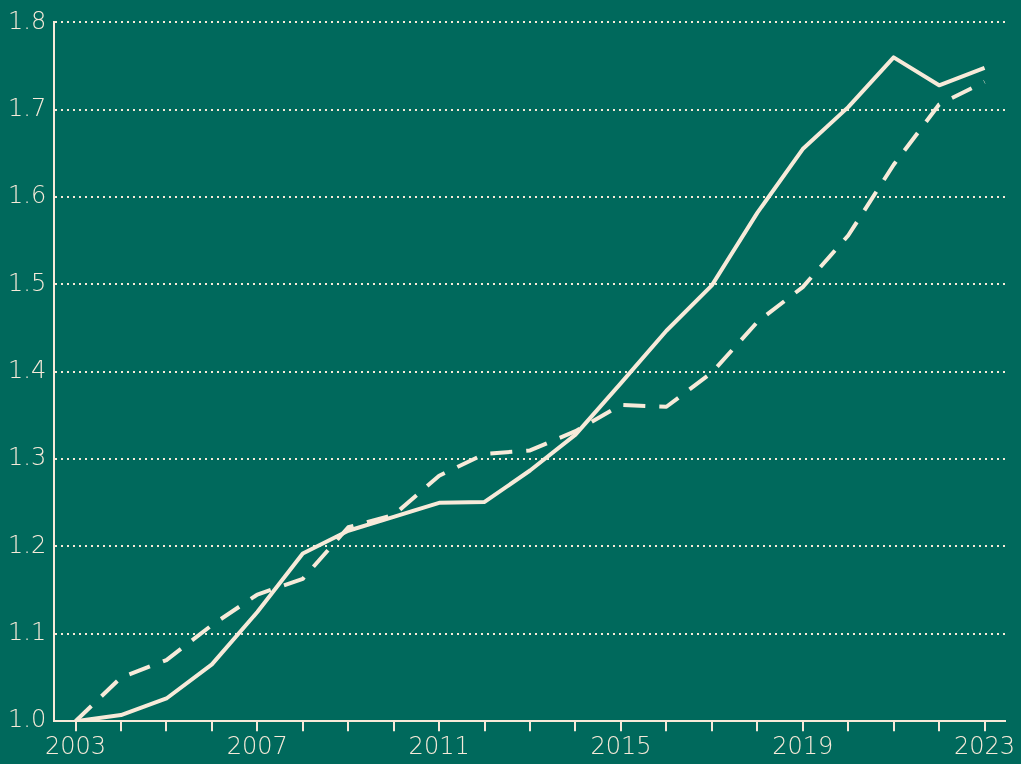 Image resolution: width=1021 pixels, height=764 pixels. I want to click on x-tick-label: 2011, so click(439, 745).